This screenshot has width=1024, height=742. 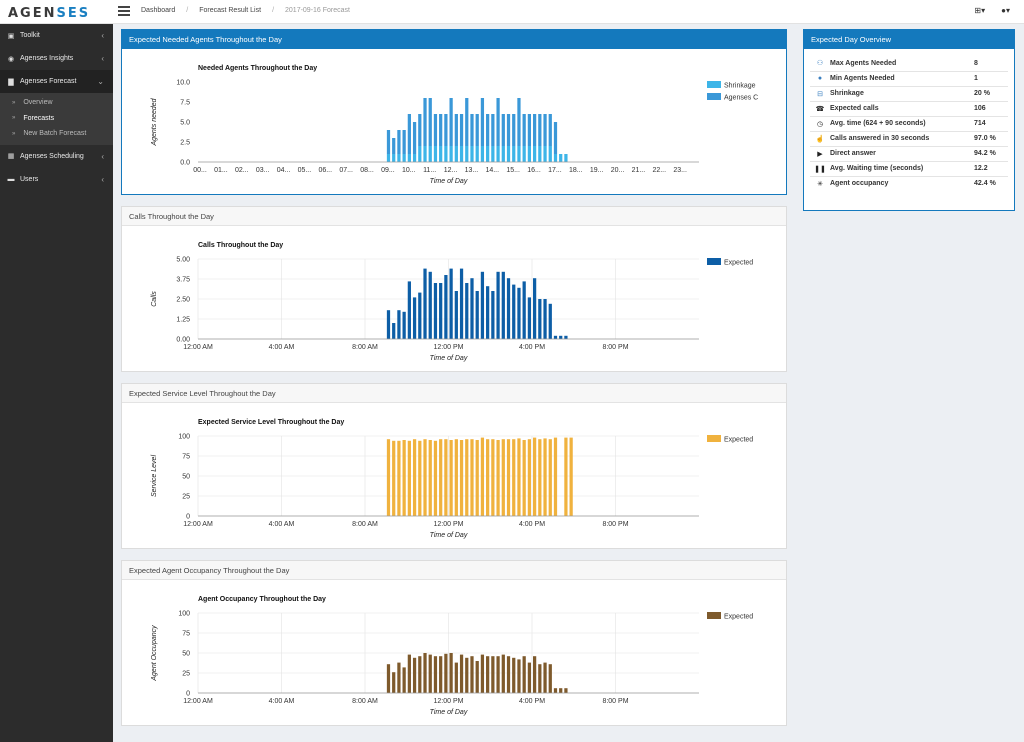 What do you see at coordinates (56, 119) in the screenshot?
I see `submenu-item-forecasts: » Forecasts` at bounding box center [56, 119].